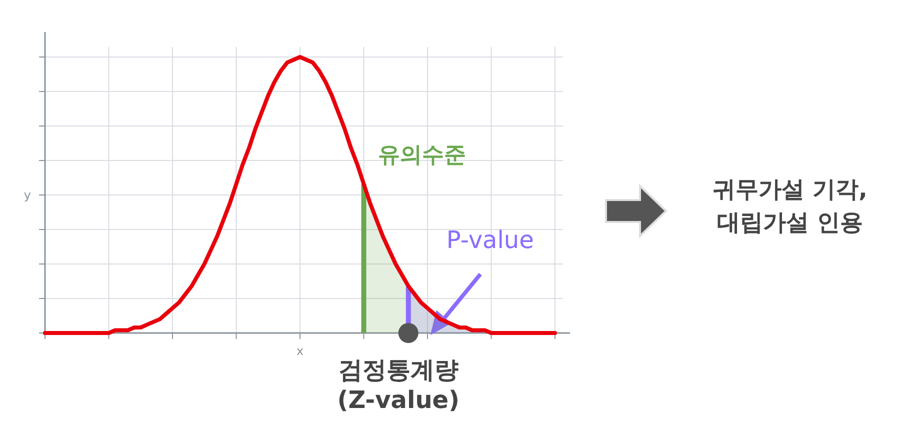 This screenshot has width=912, height=430. I want to click on text: 귀무가설 기각, 대립가설 인용, so click(790, 206).